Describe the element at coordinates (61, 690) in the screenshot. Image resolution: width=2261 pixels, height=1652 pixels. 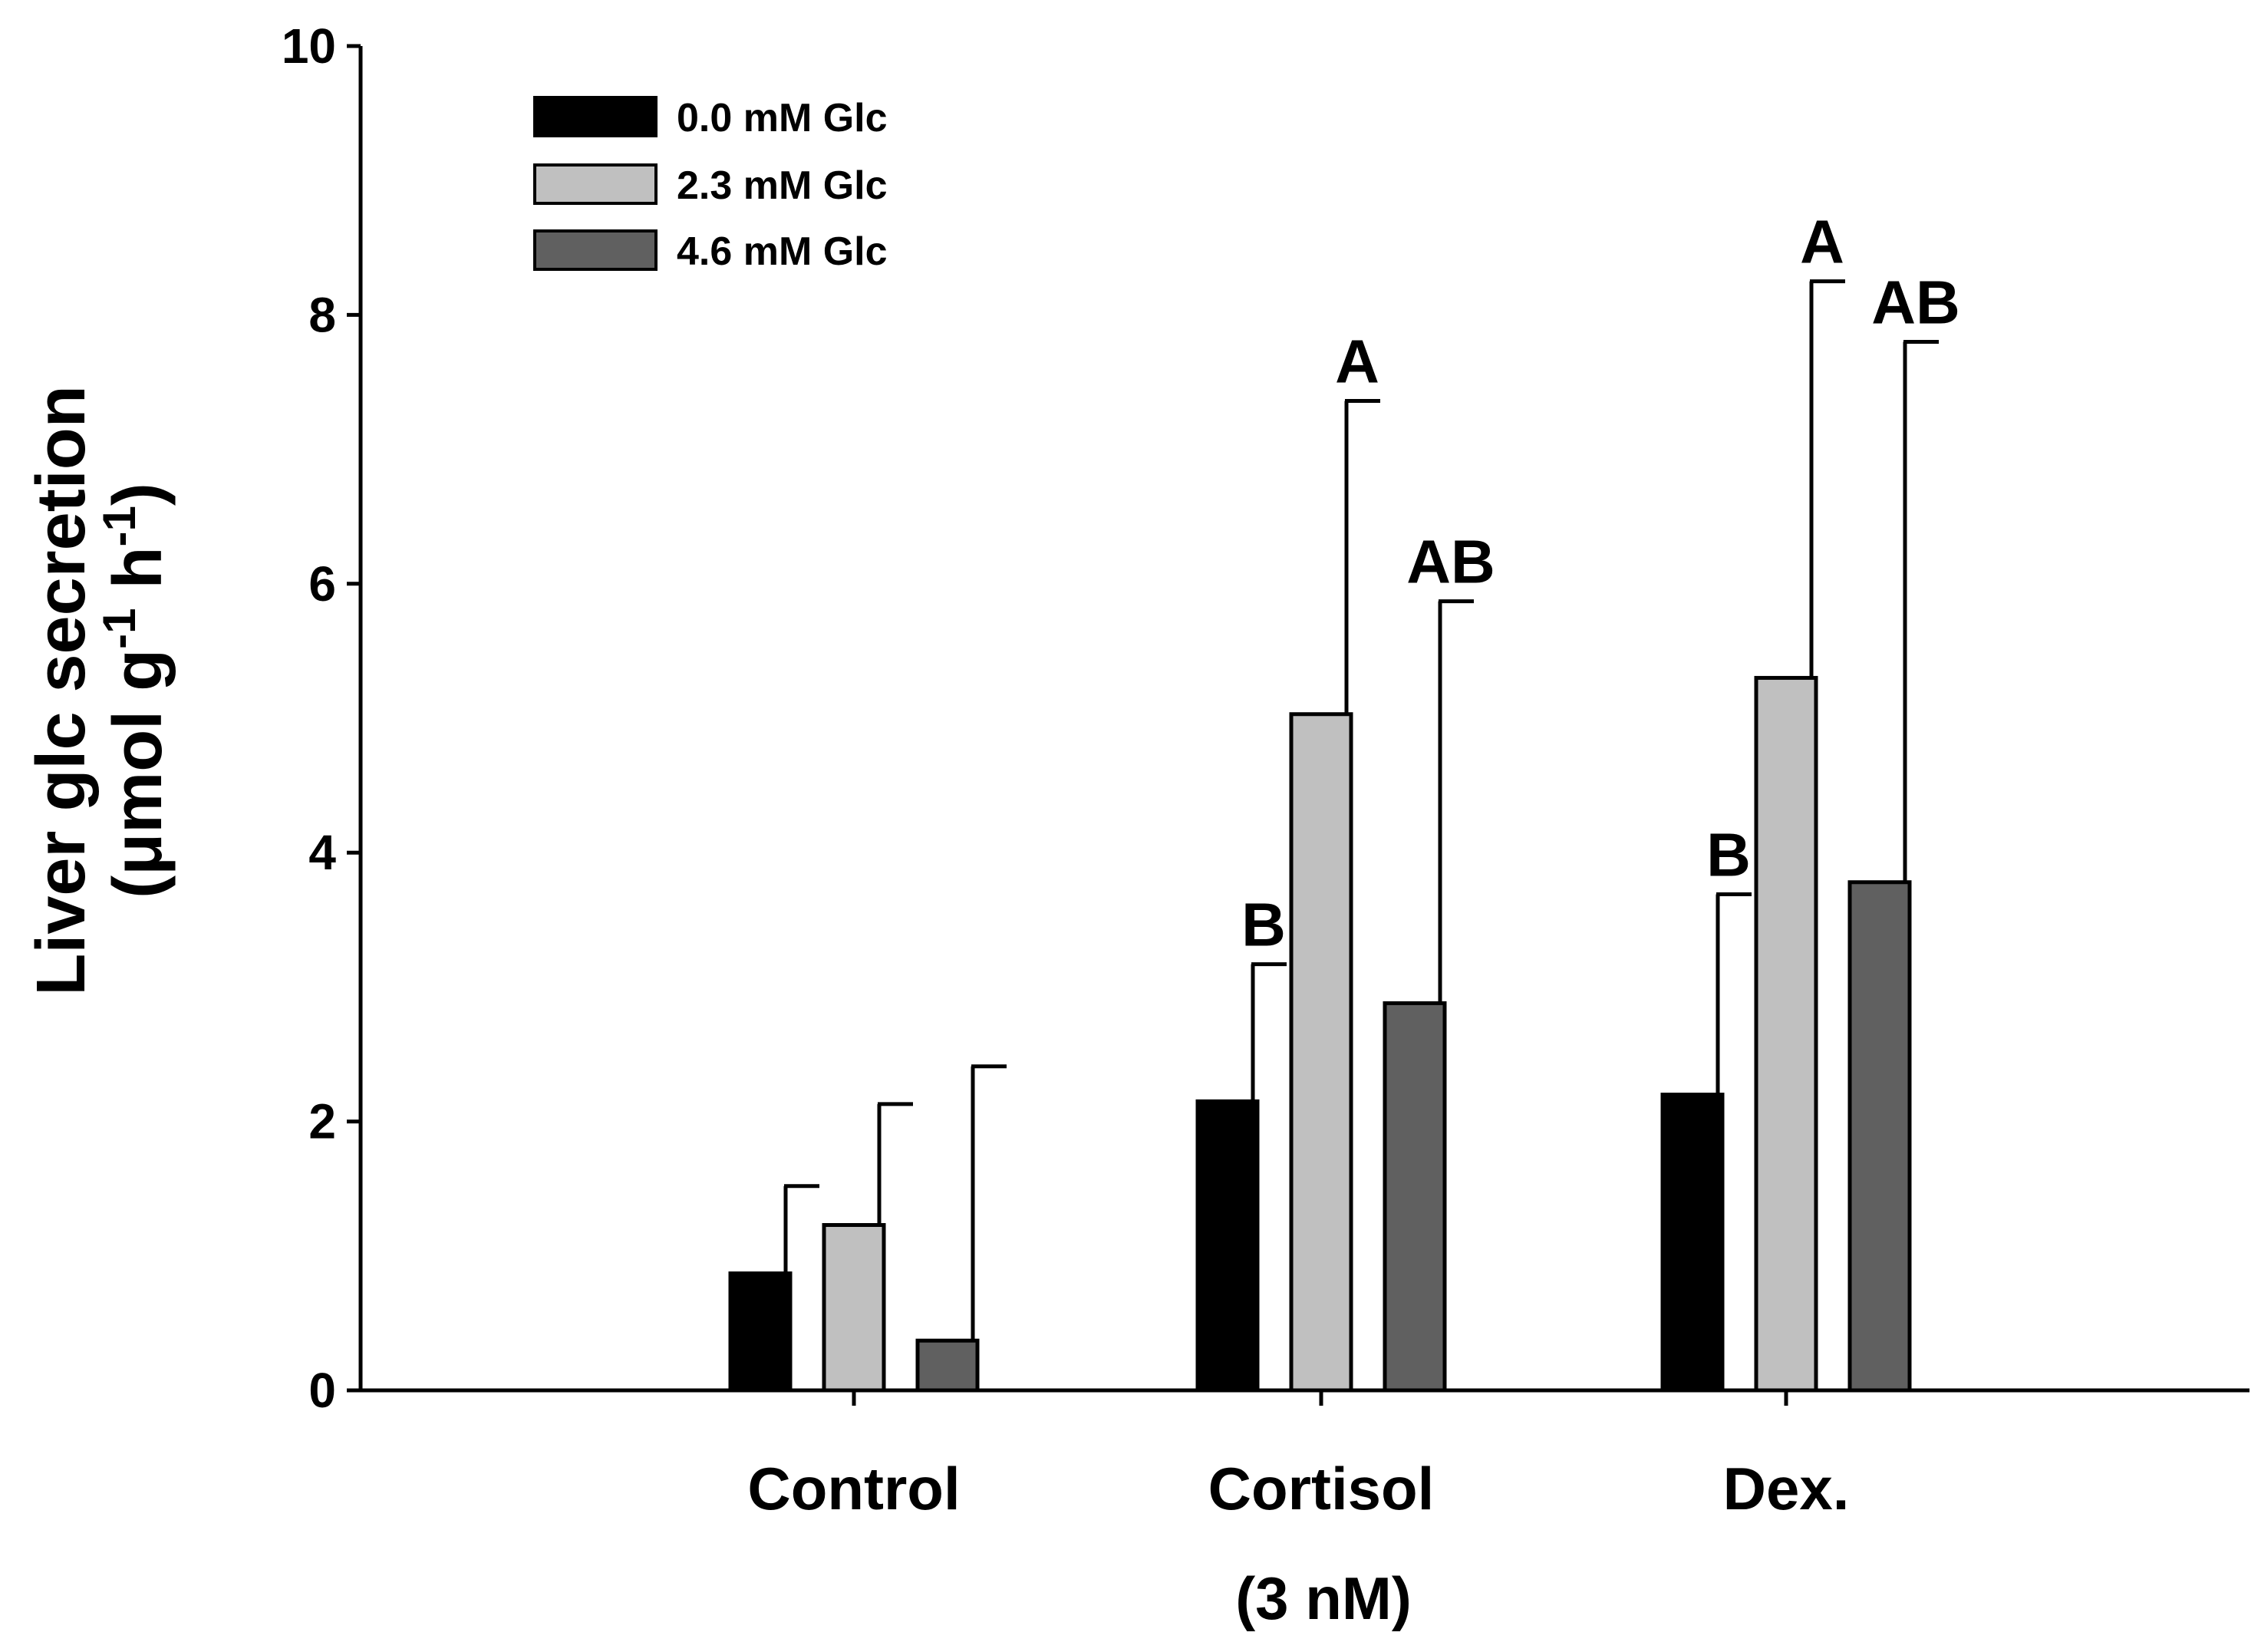
I see `y-axis-title-line1: Liver glc secretion` at that location.